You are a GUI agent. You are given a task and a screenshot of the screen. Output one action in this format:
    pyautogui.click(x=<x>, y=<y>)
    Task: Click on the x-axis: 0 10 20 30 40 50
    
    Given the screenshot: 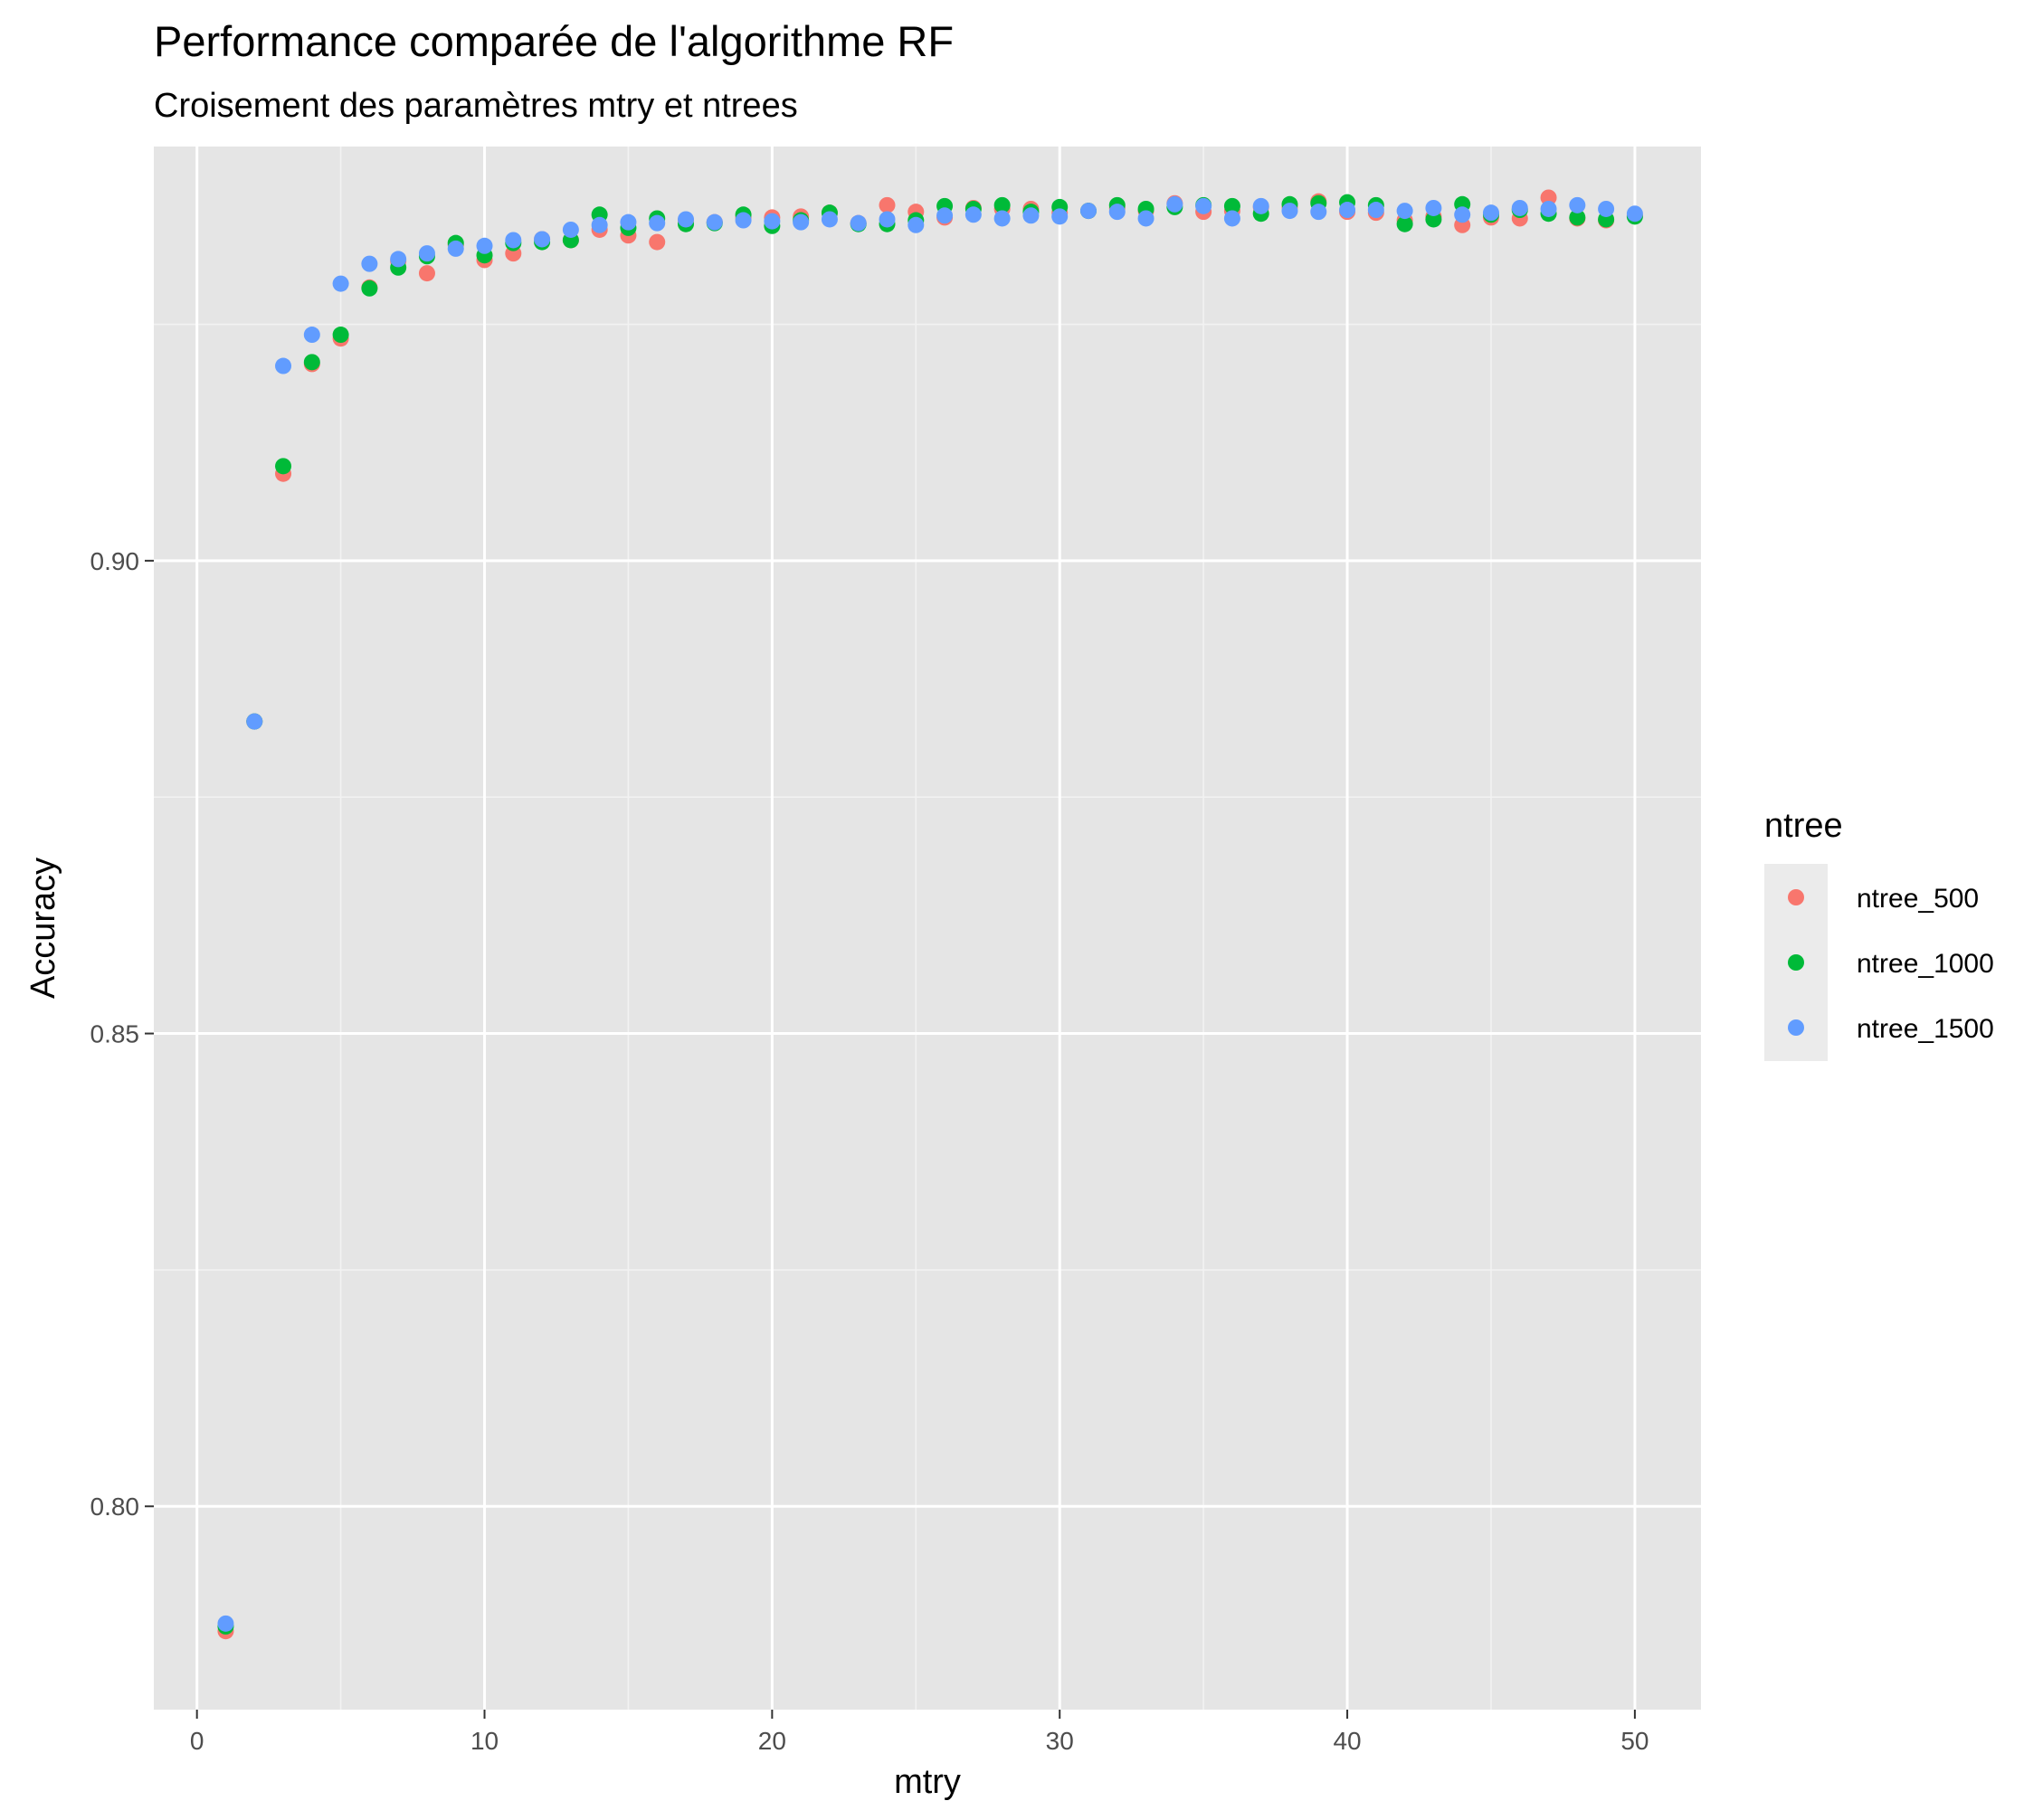 What is the action you would take?
    pyautogui.click(x=919, y=1733)
    